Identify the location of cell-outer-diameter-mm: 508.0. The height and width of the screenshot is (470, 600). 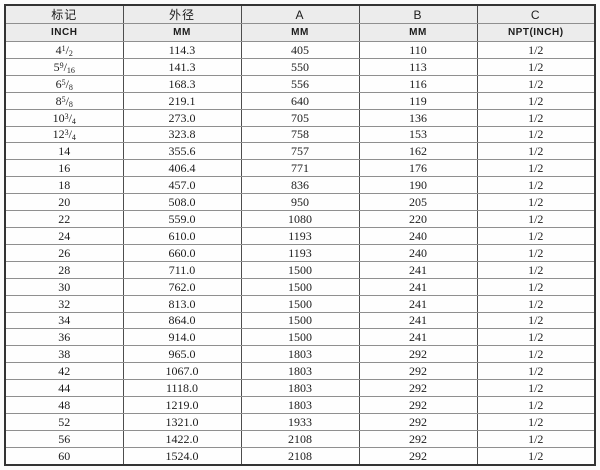
(182, 202).